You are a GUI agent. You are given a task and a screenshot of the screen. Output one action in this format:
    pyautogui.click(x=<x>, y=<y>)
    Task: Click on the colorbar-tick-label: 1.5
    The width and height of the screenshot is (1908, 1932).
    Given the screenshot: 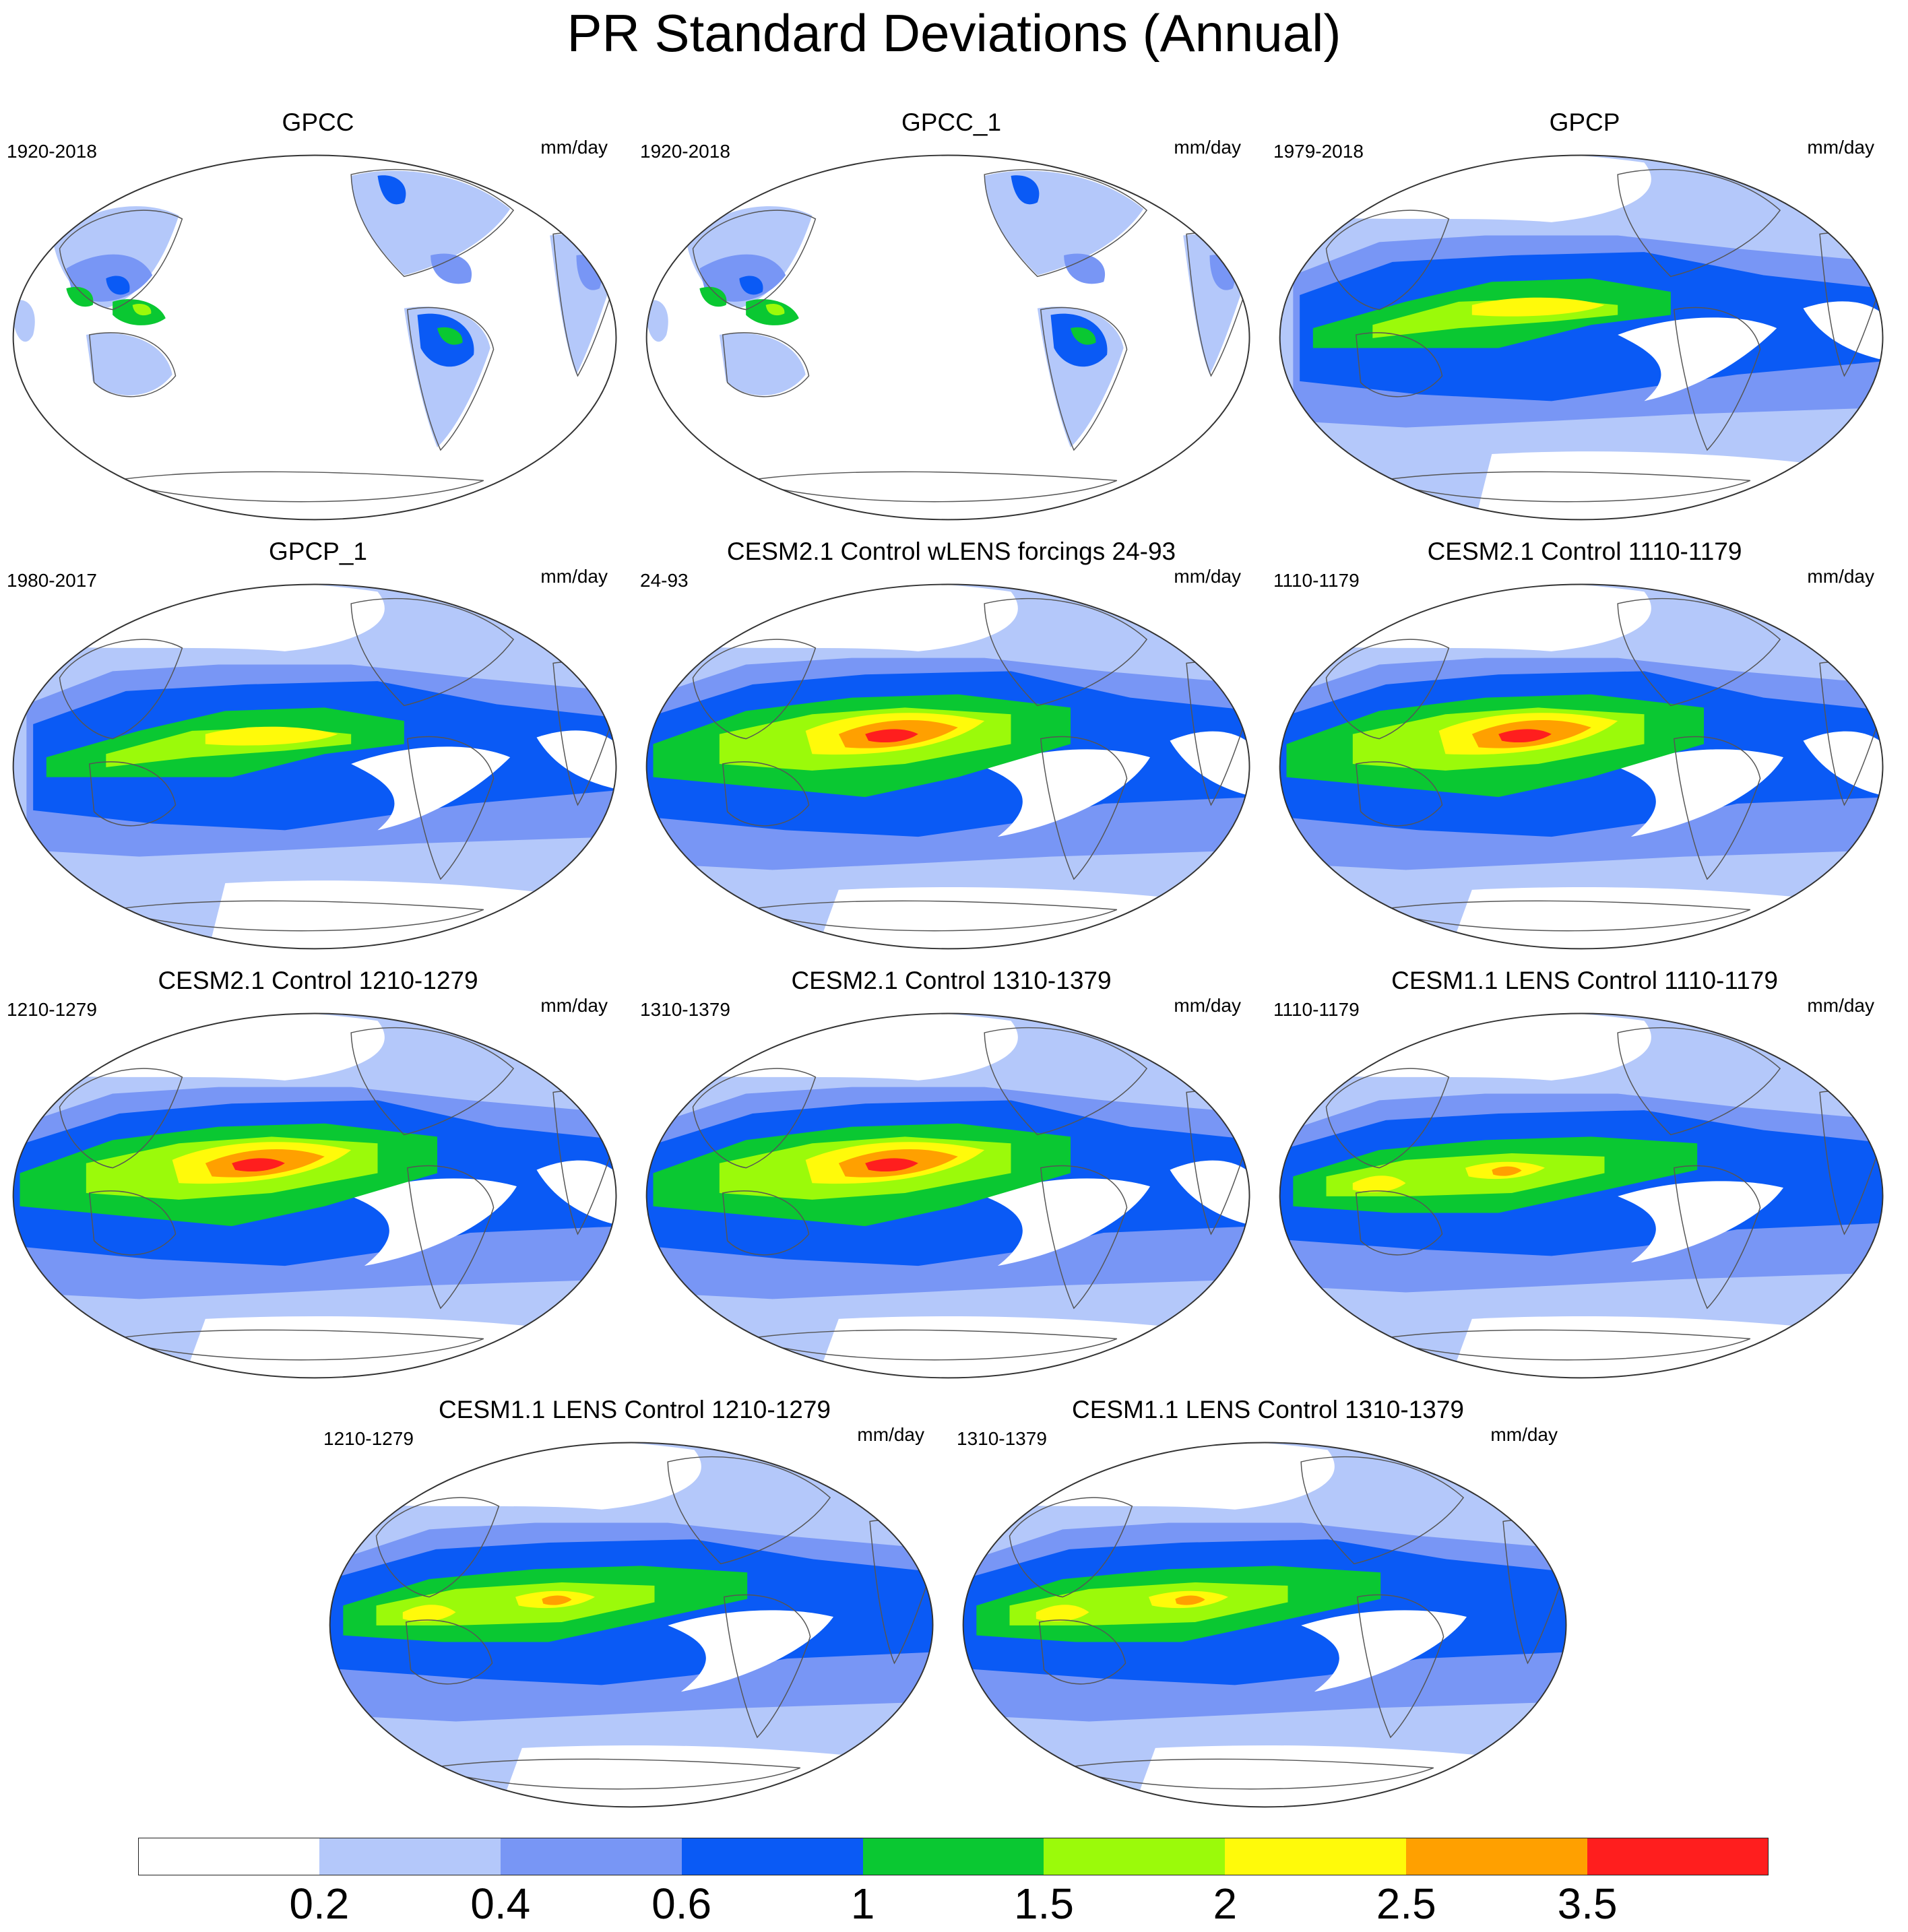 What is the action you would take?
    pyautogui.click(x=1043, y=1903)
    